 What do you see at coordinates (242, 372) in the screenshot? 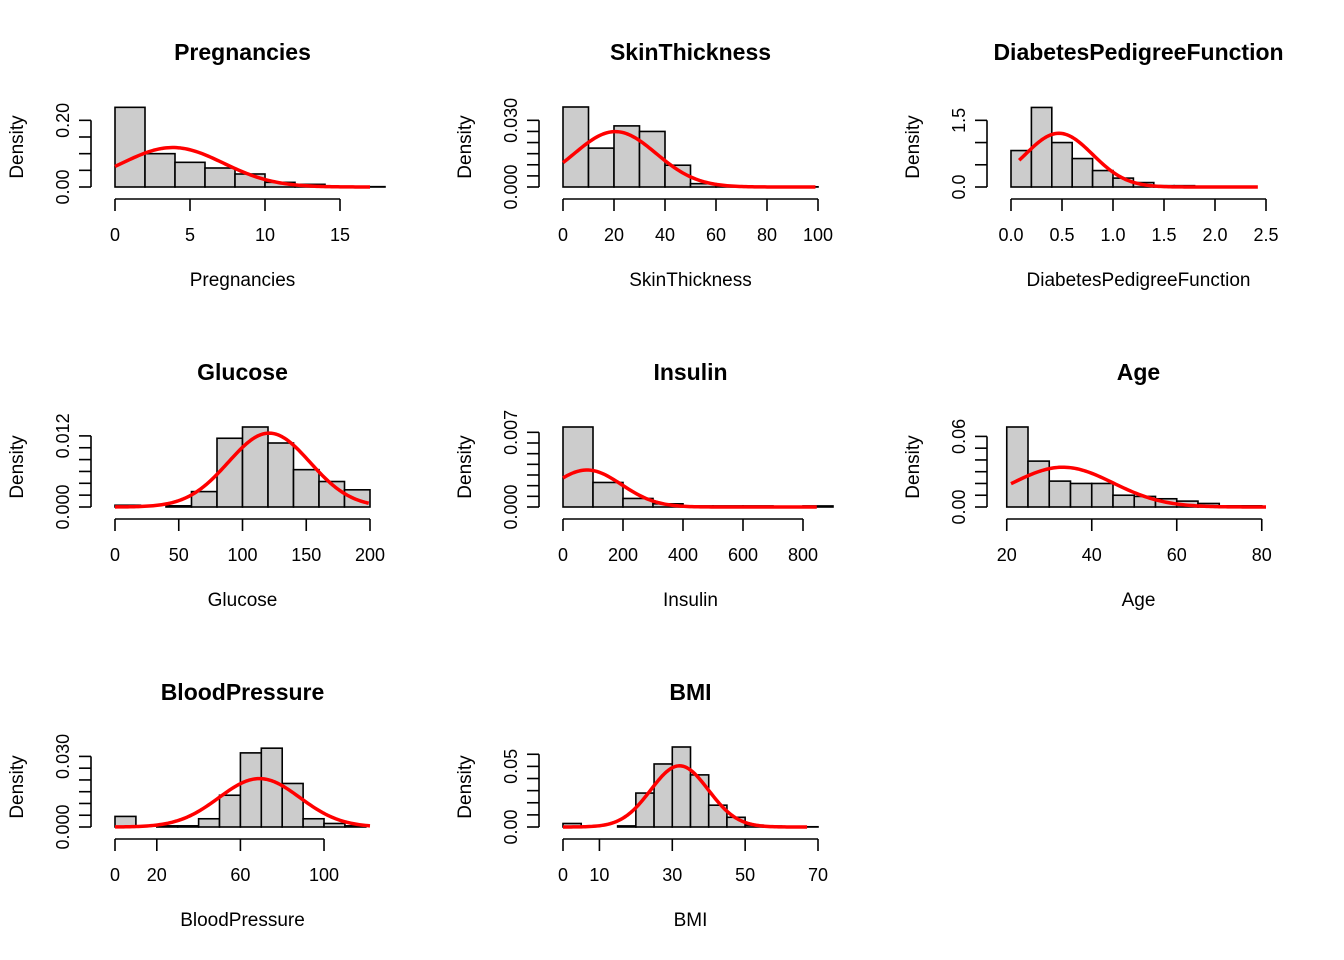
I see `panel-title: Glucose` at bounding box center [242, 372].